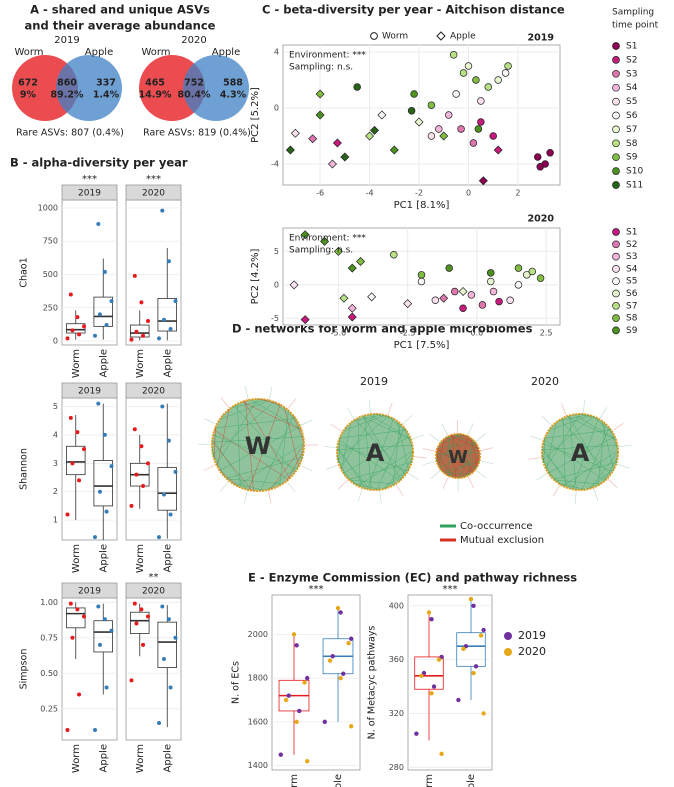  What do you see at coordinates (395, 37) in the screenshot?
I see `shape-key-label: Worm` at bounding box center [395, 37].